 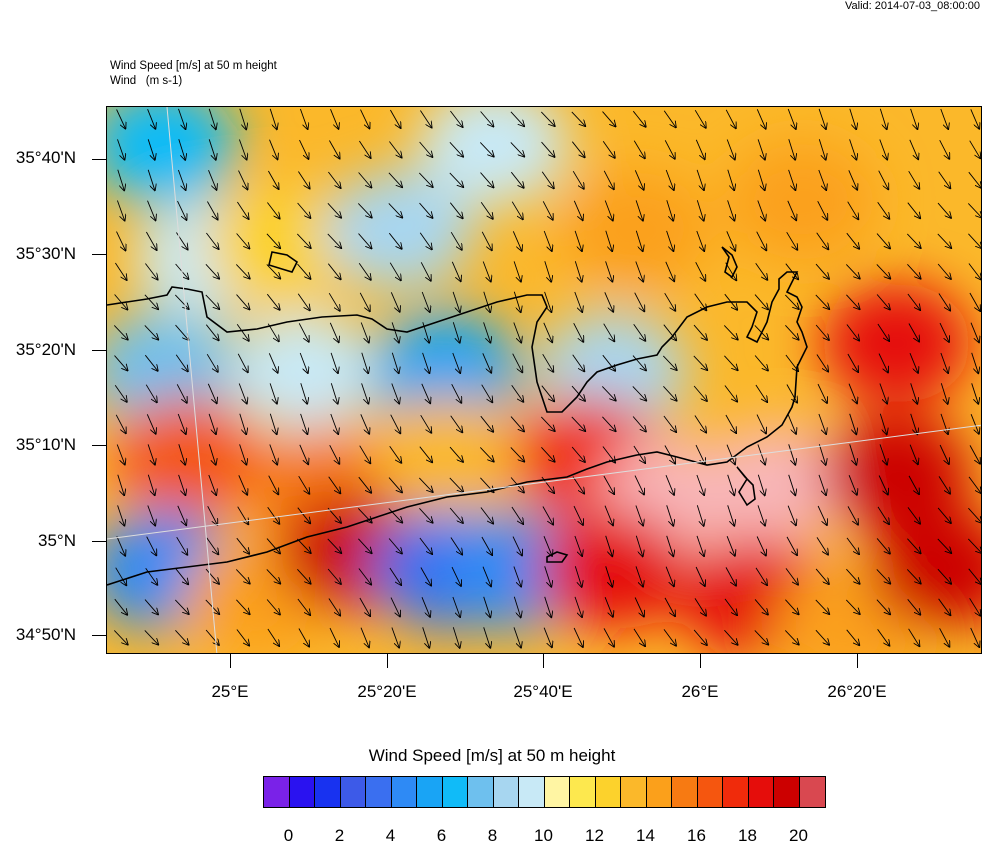 What do you see at coordinates (45, 349) in the screenshot?
I see `lat-label-35-20: 35°20'N` at bounding box center [45, 349].